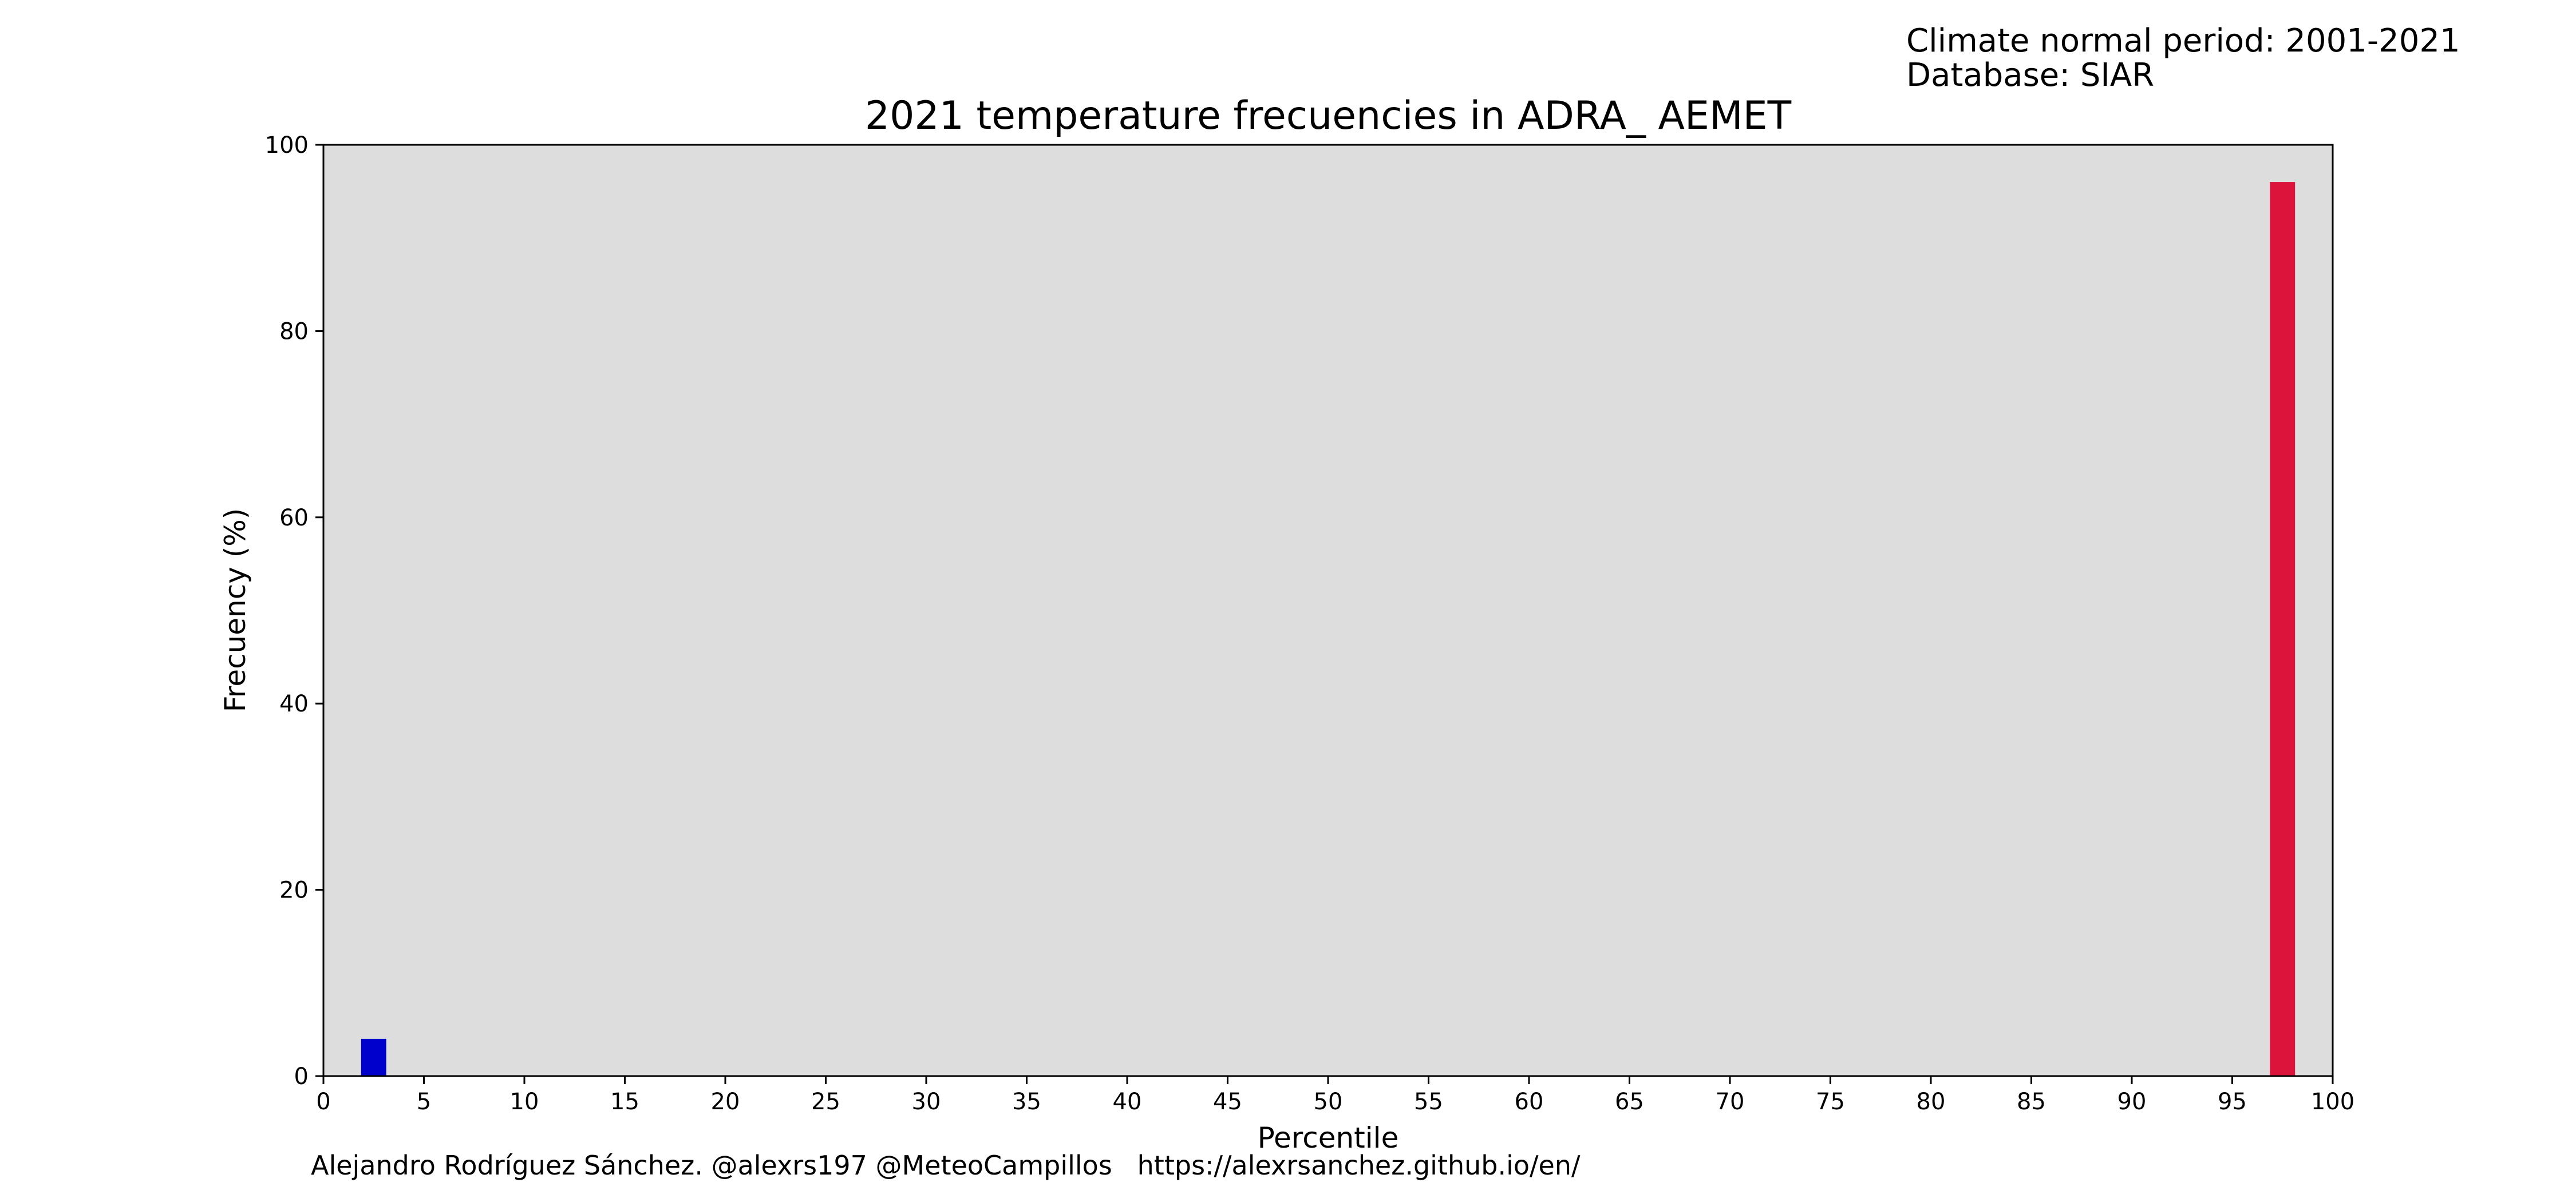  What do you see at coordinates (294, 890) in the screenshot?
I see `y-tick-label-1: 20` at bounding box center [294, 890].